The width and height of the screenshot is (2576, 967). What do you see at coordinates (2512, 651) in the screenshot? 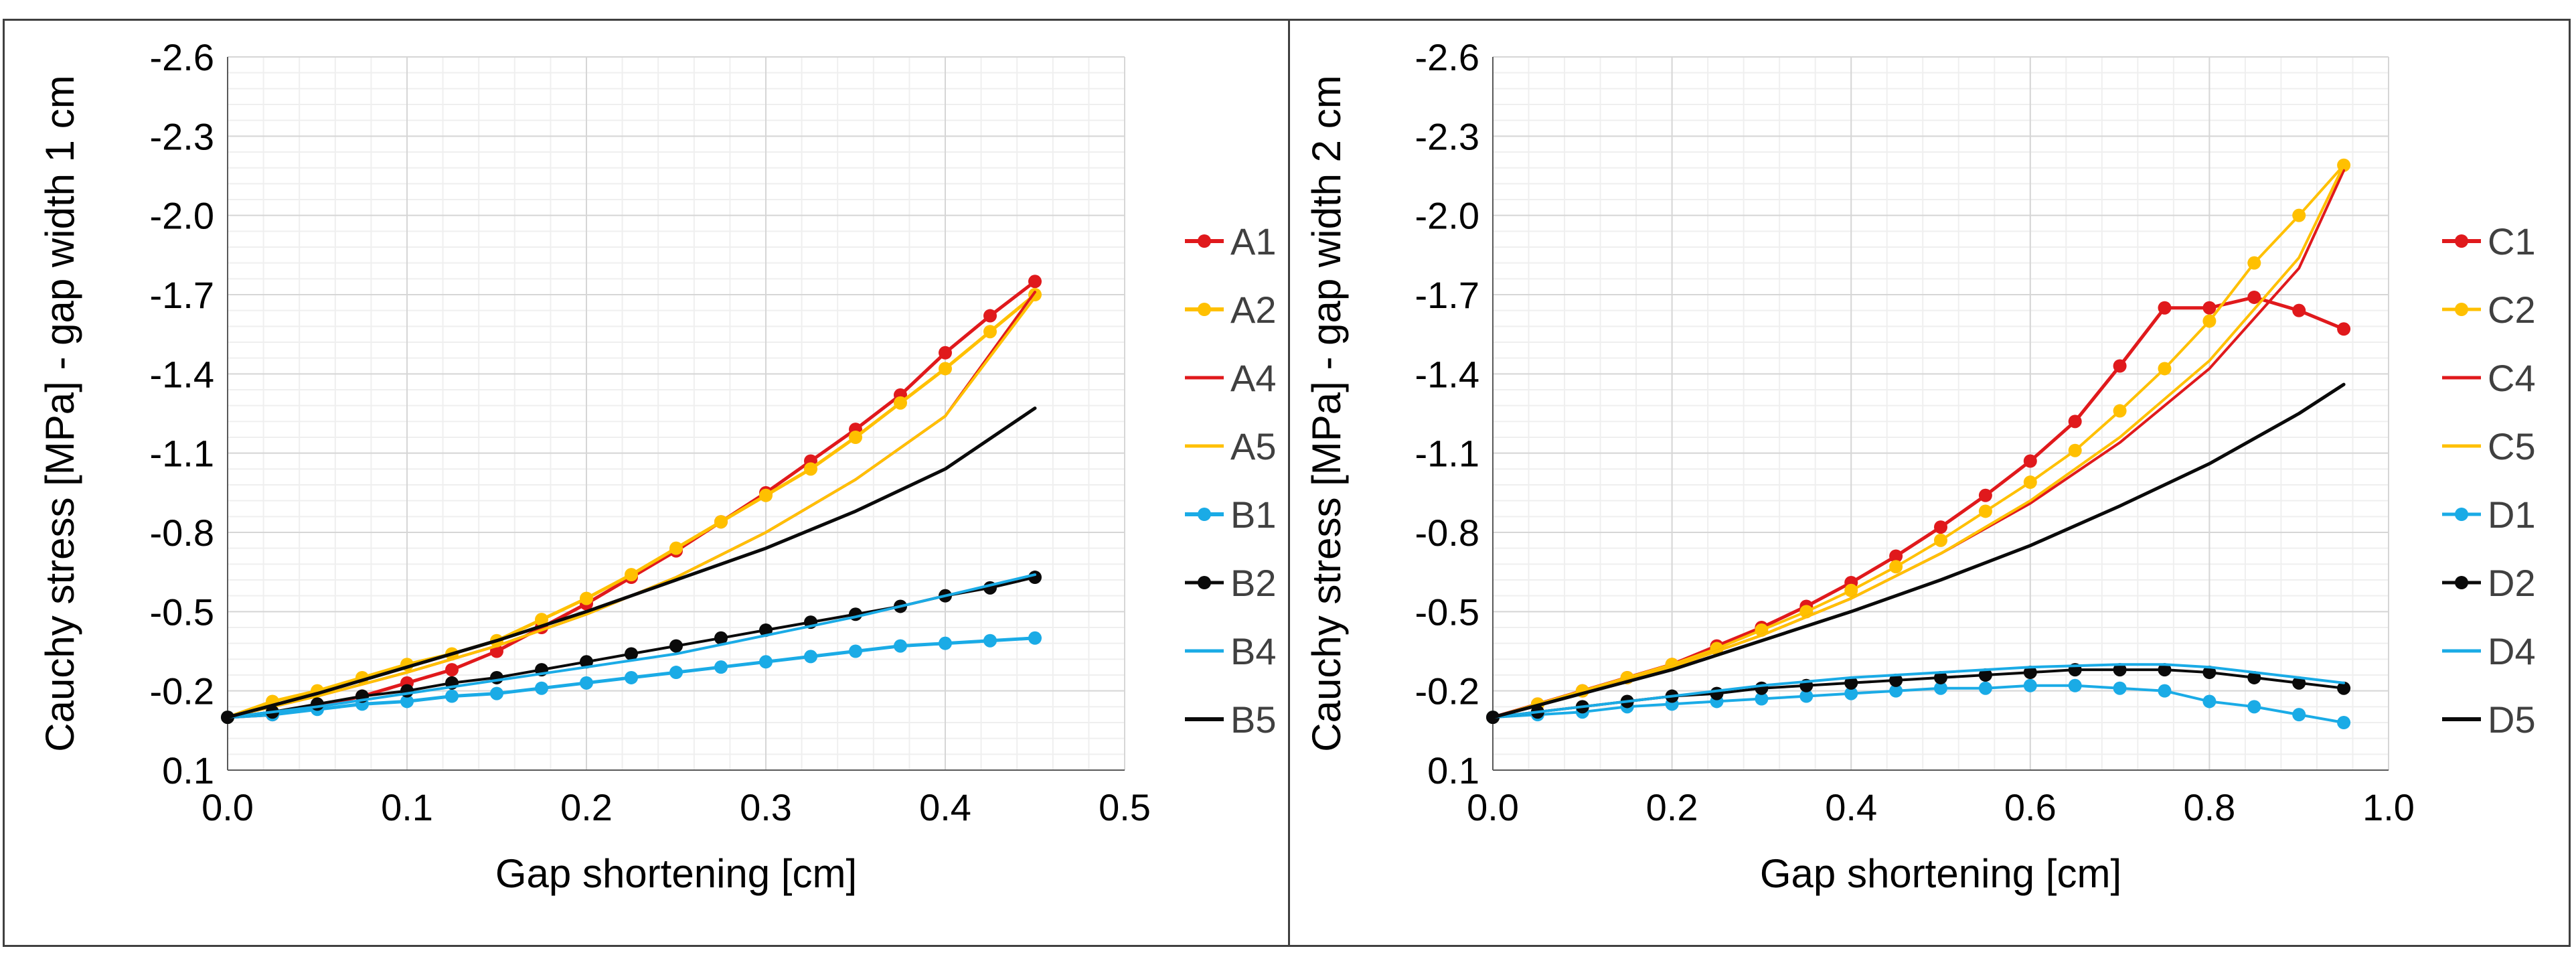
I see `legend-label-D4: D4` at bounding box center [2512, 651].